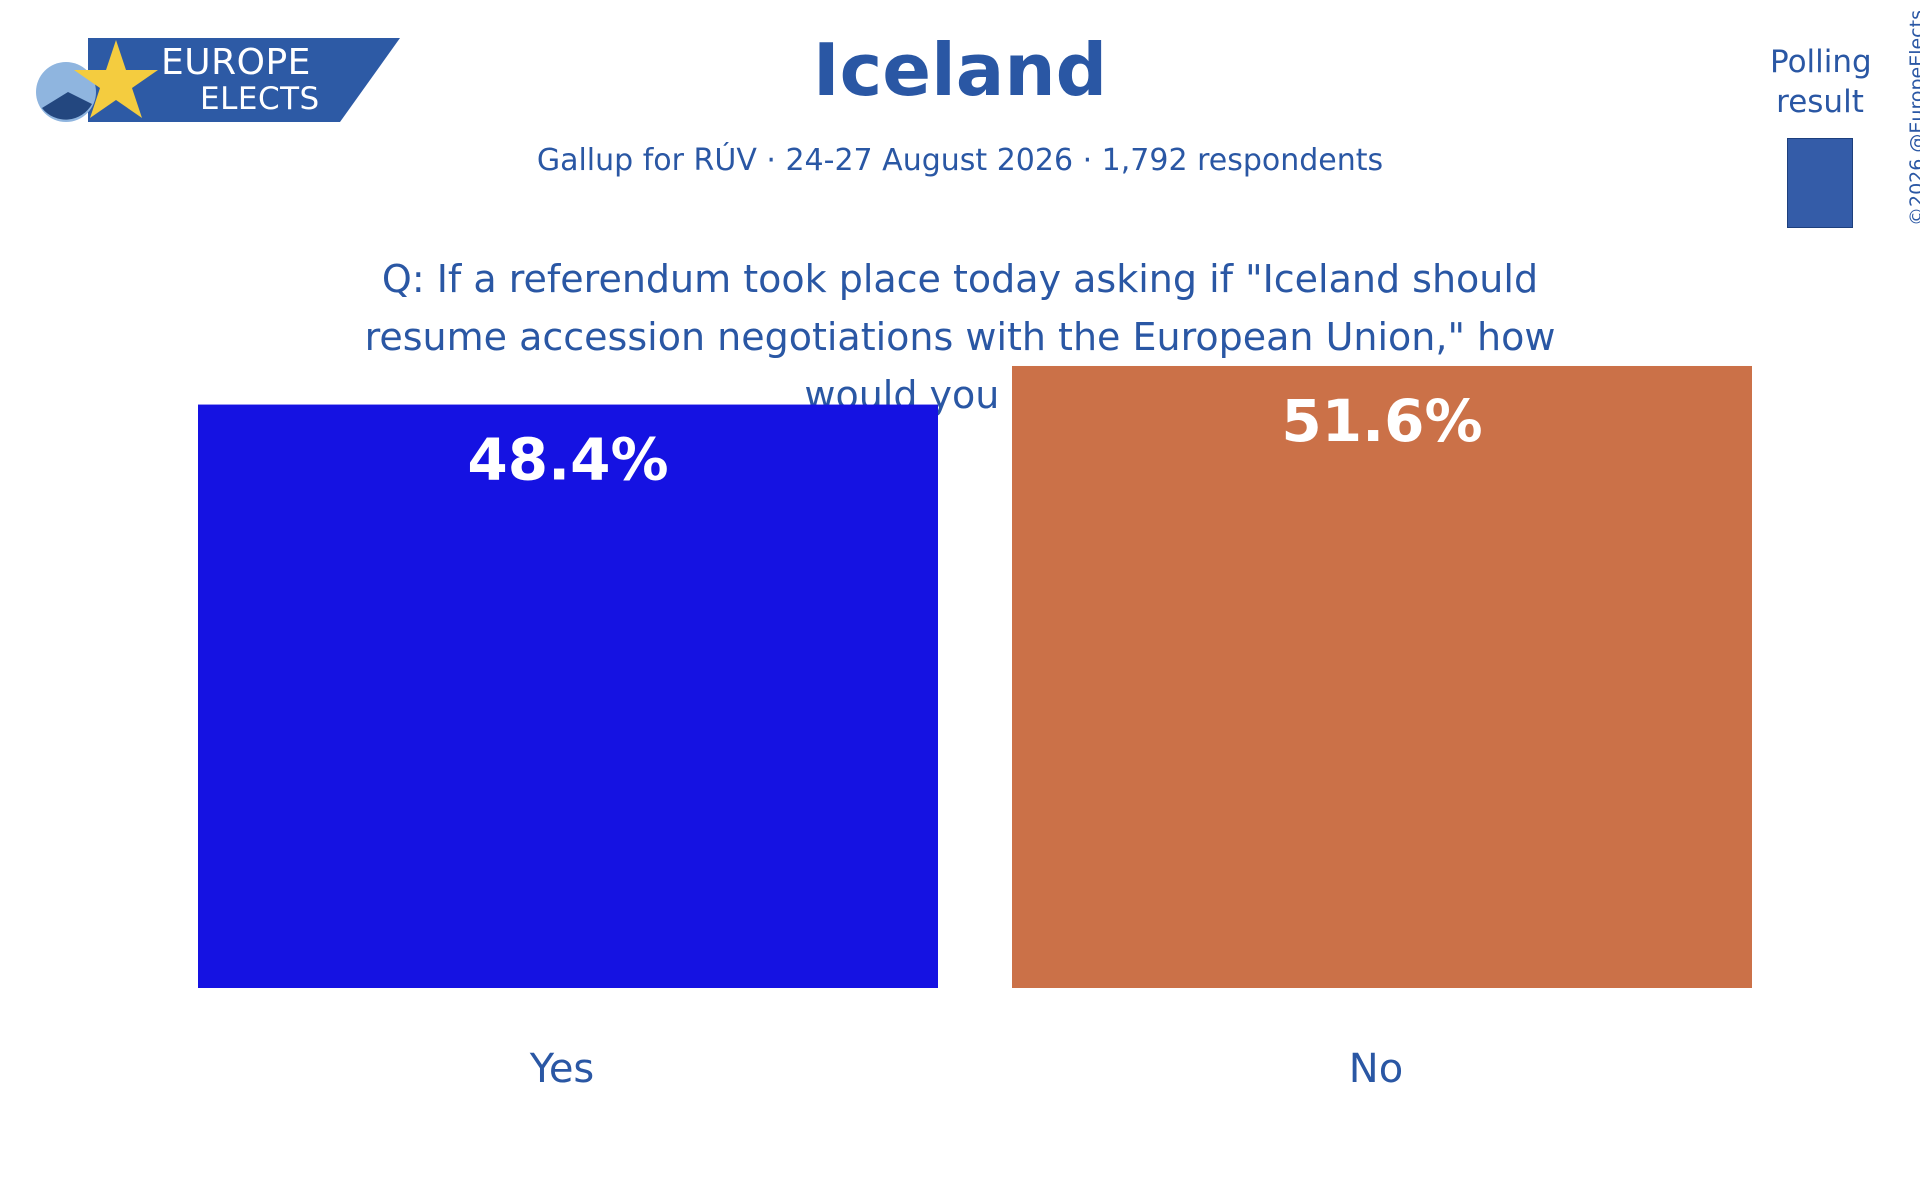 This screenshot has height=1201, width=1920. Describe the element at coordinates (1376, 1069) in the screenshot. I see `x-tick-label-no: No` at that location.